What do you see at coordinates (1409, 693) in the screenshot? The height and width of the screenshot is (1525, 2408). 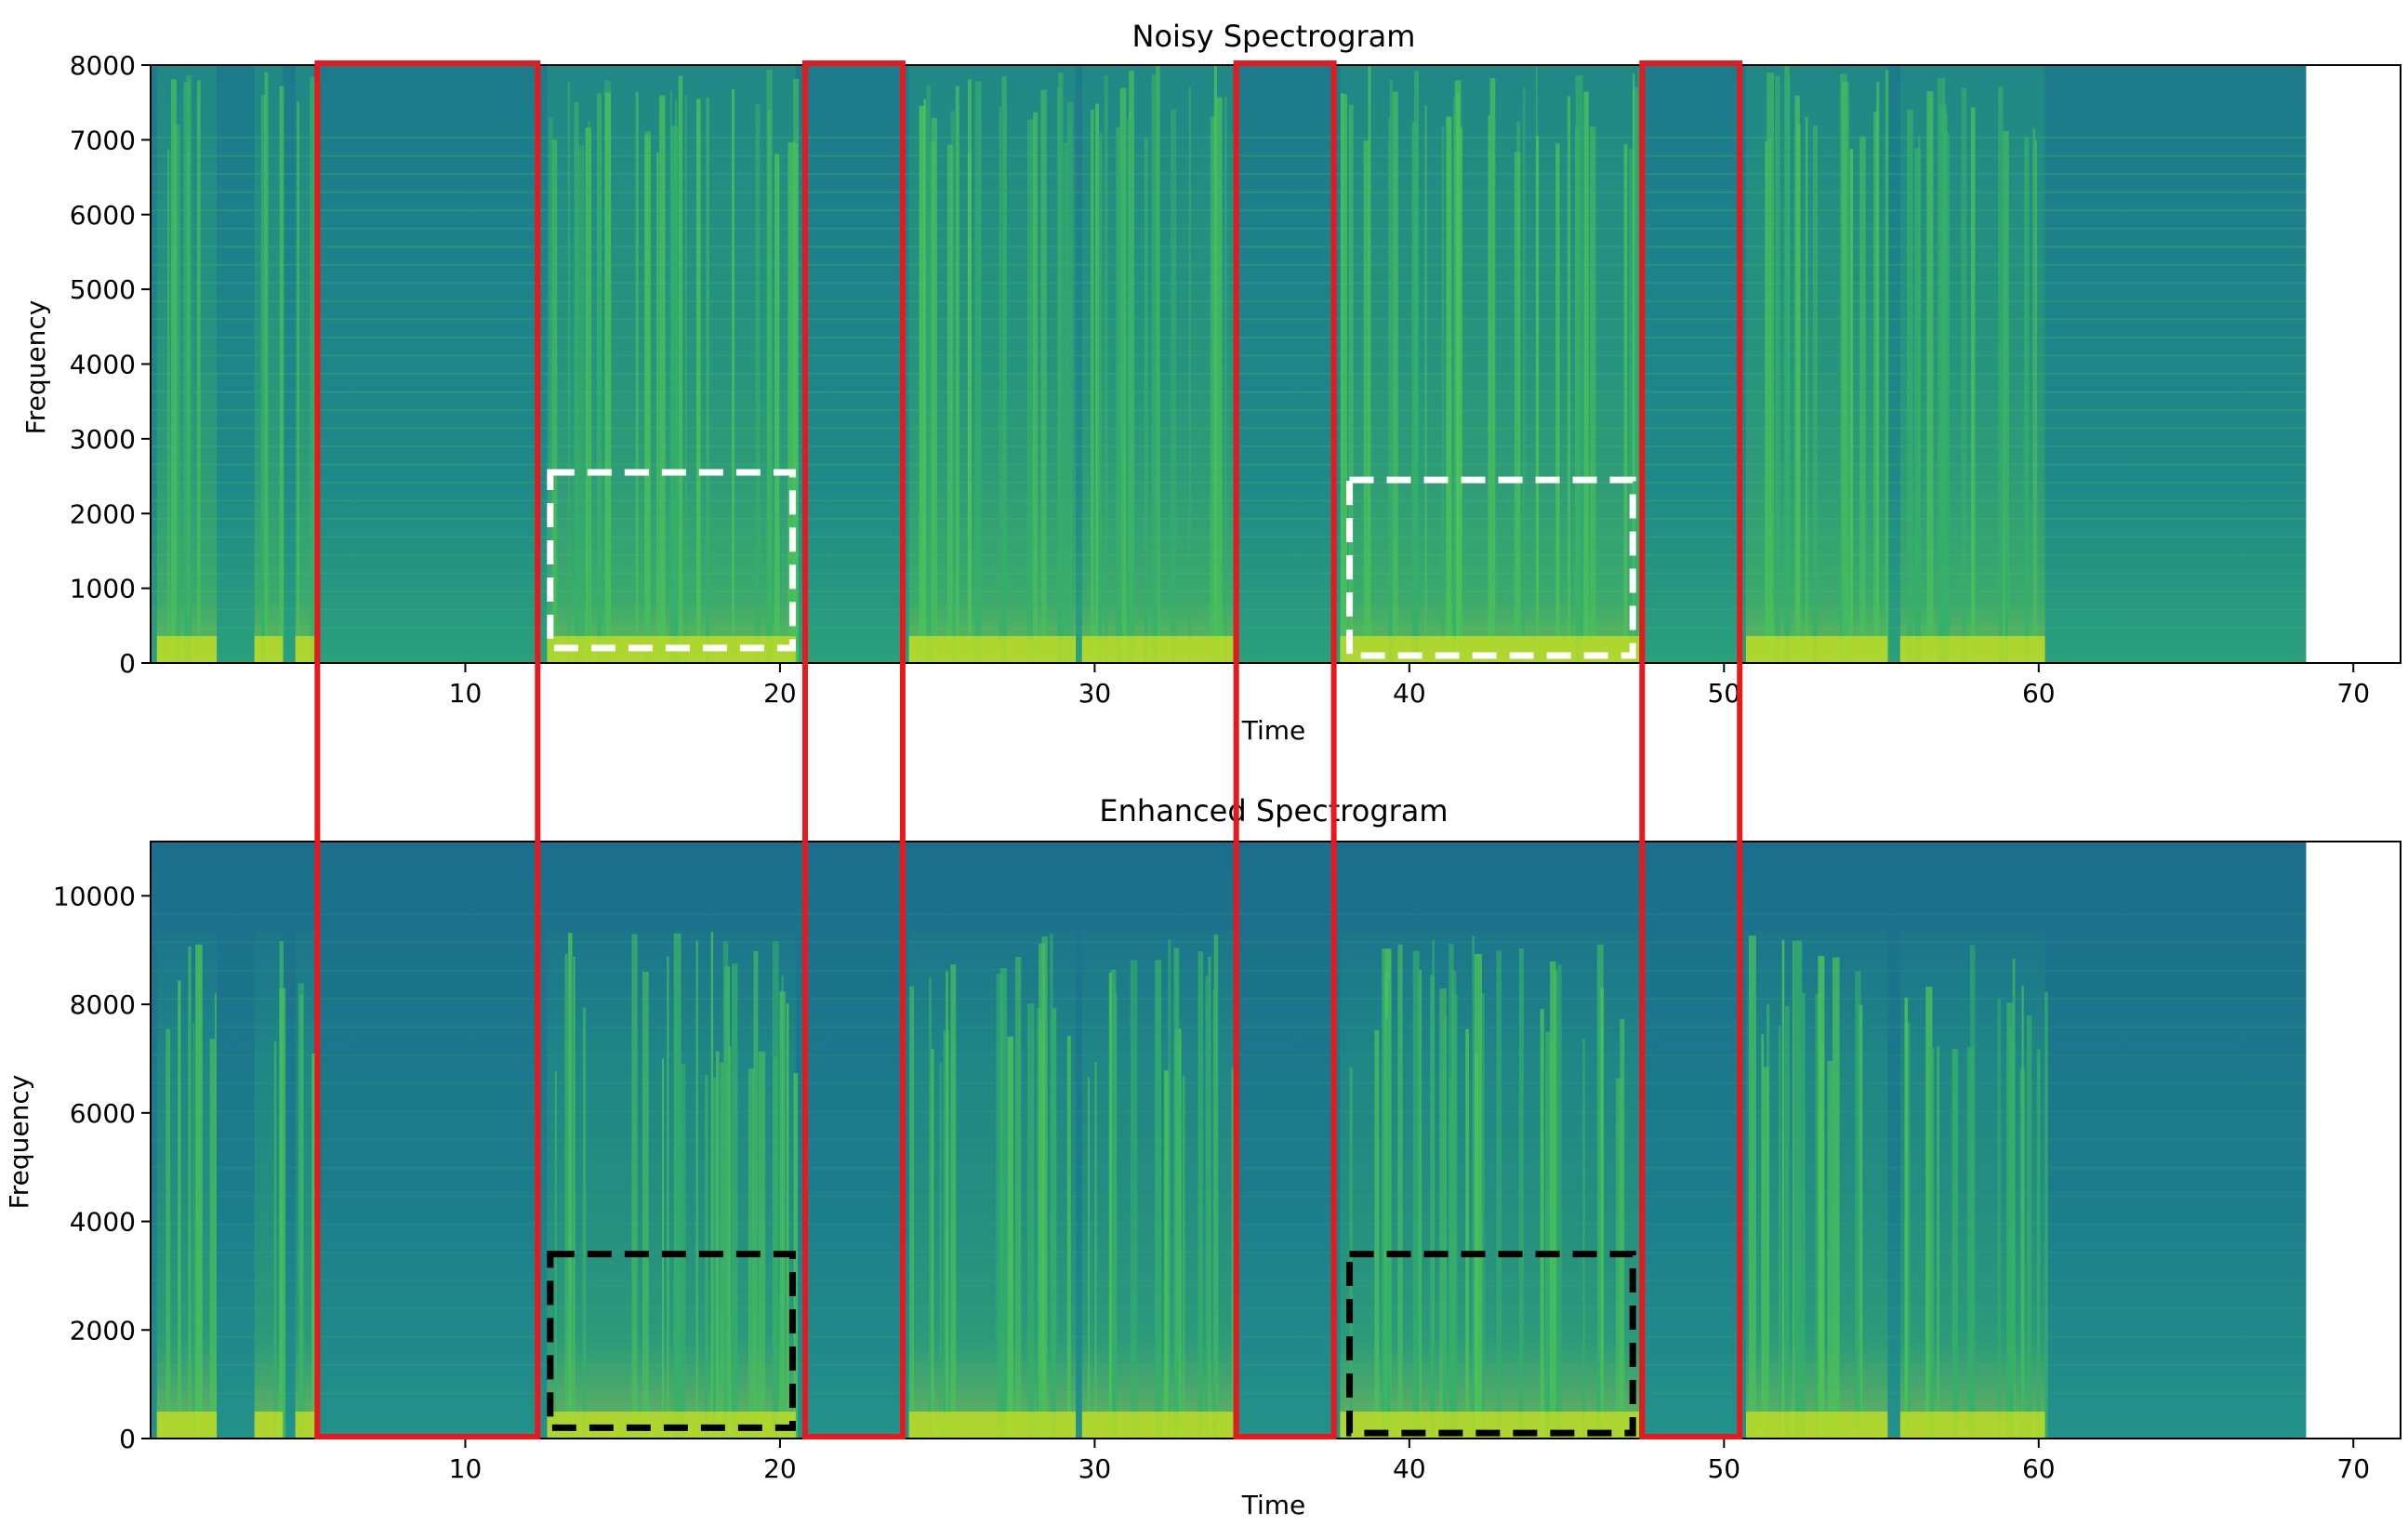 I see `x-tick-label: 40` at bounding box center [1409, 693].